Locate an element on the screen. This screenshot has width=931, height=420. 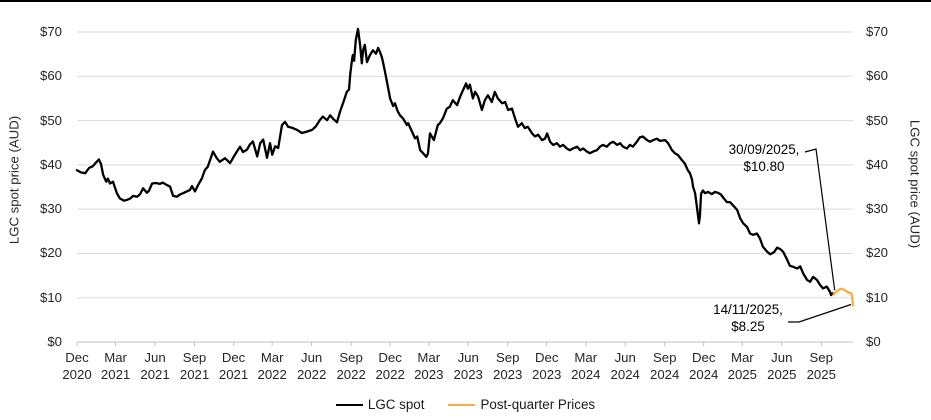
y-axis-label-left: $0 is located at coordinates (54, 341).